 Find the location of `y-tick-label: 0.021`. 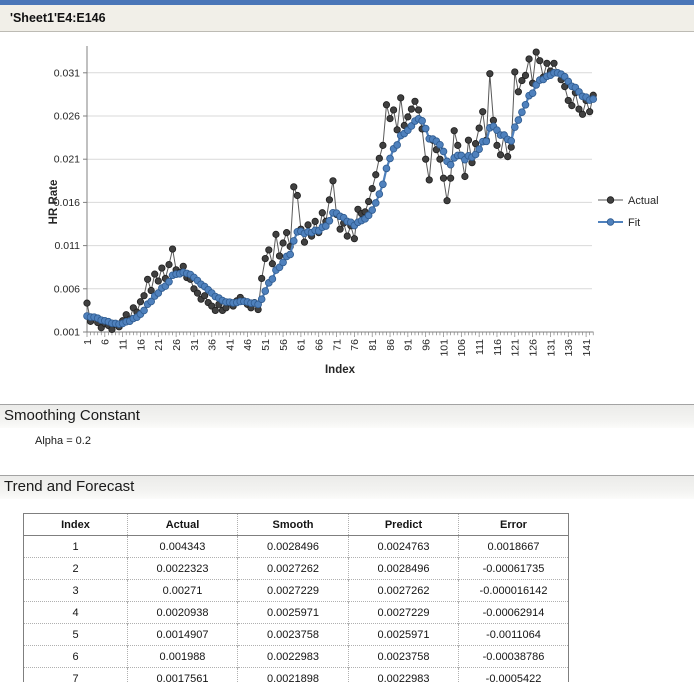

y-tick-label: 0.021 is located at coordinates (67, 160).